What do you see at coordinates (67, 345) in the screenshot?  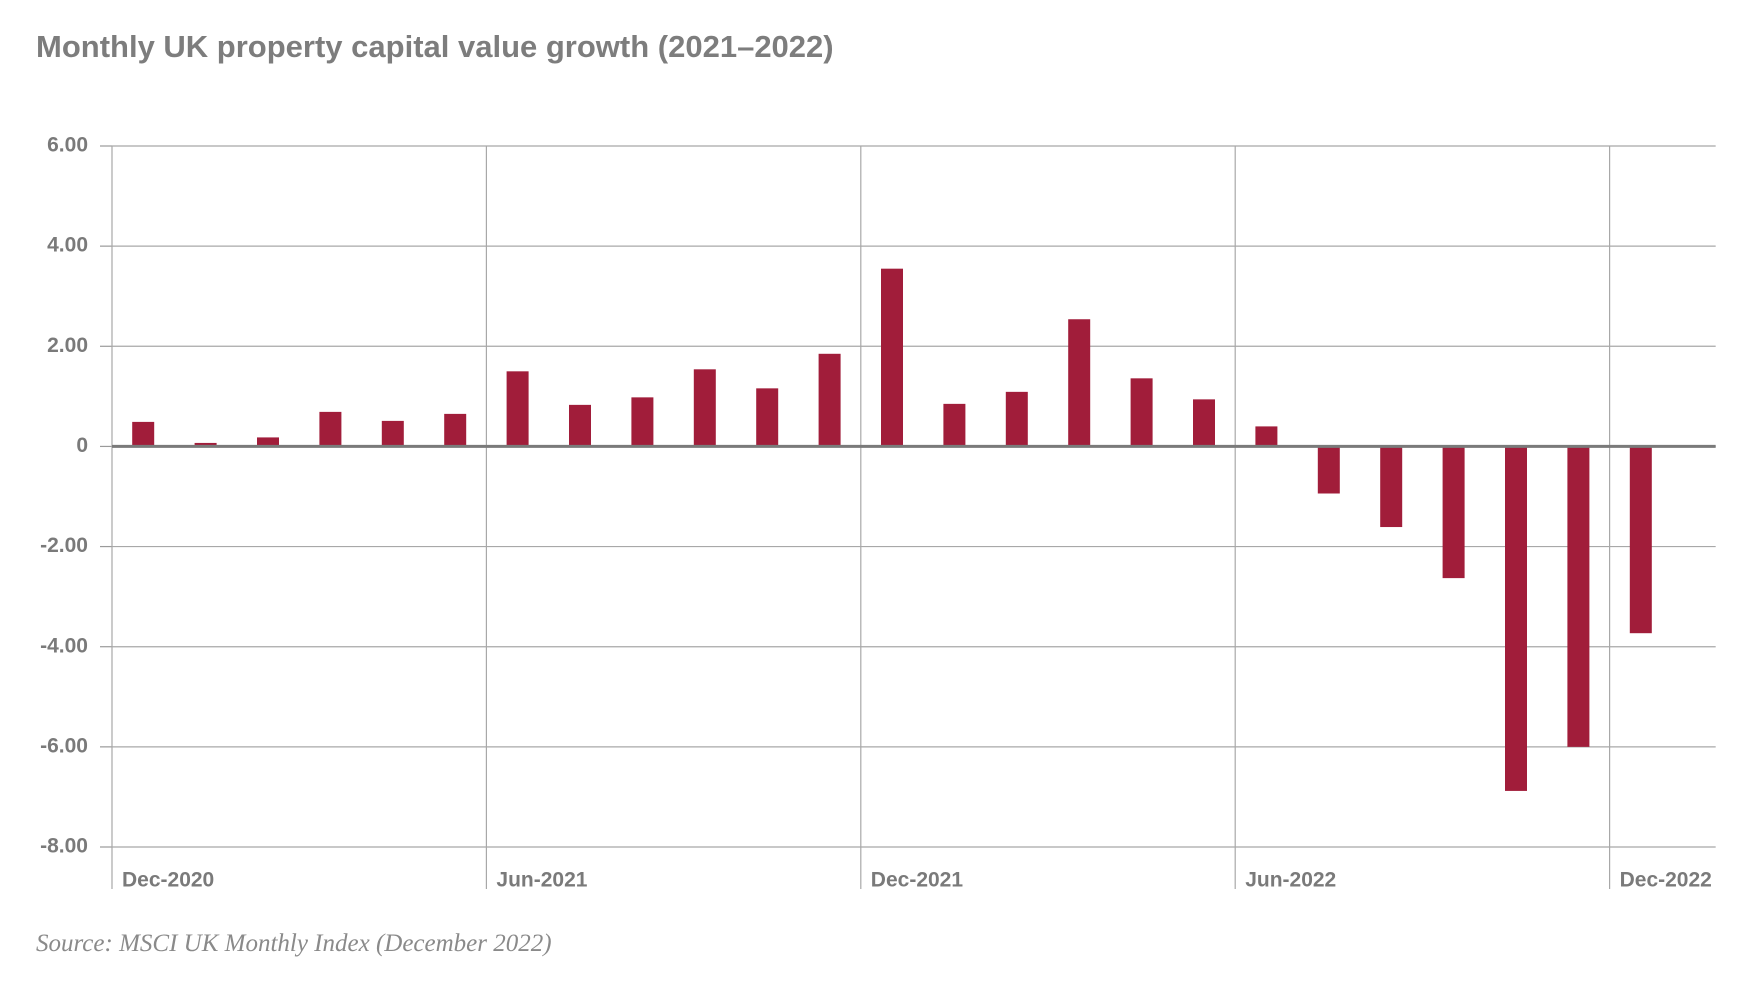 I see `y-tick-label: 2.00` at bounding box center [67, 345].